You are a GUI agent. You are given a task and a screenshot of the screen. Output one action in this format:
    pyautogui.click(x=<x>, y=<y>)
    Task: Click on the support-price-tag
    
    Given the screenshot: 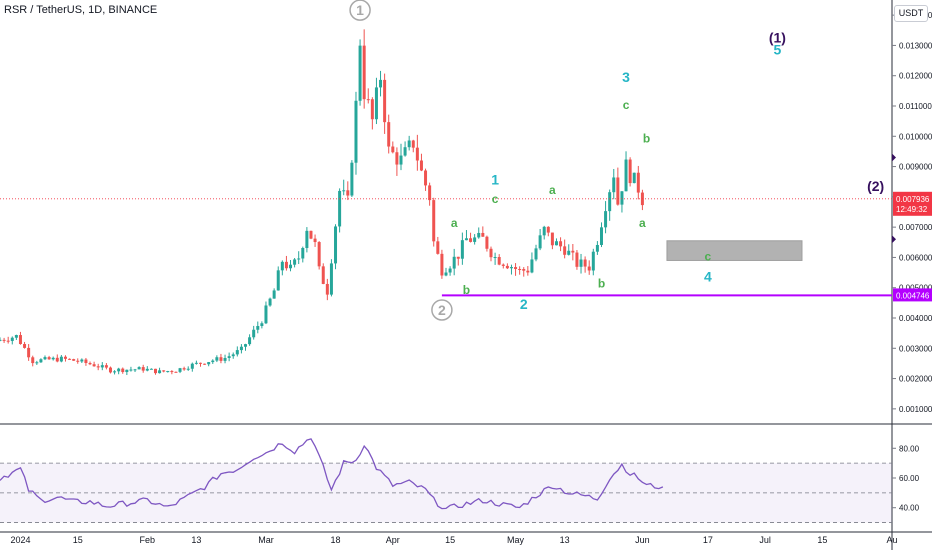 What is the action you would take?
    pyautogui.click(x=912, y=295)
    